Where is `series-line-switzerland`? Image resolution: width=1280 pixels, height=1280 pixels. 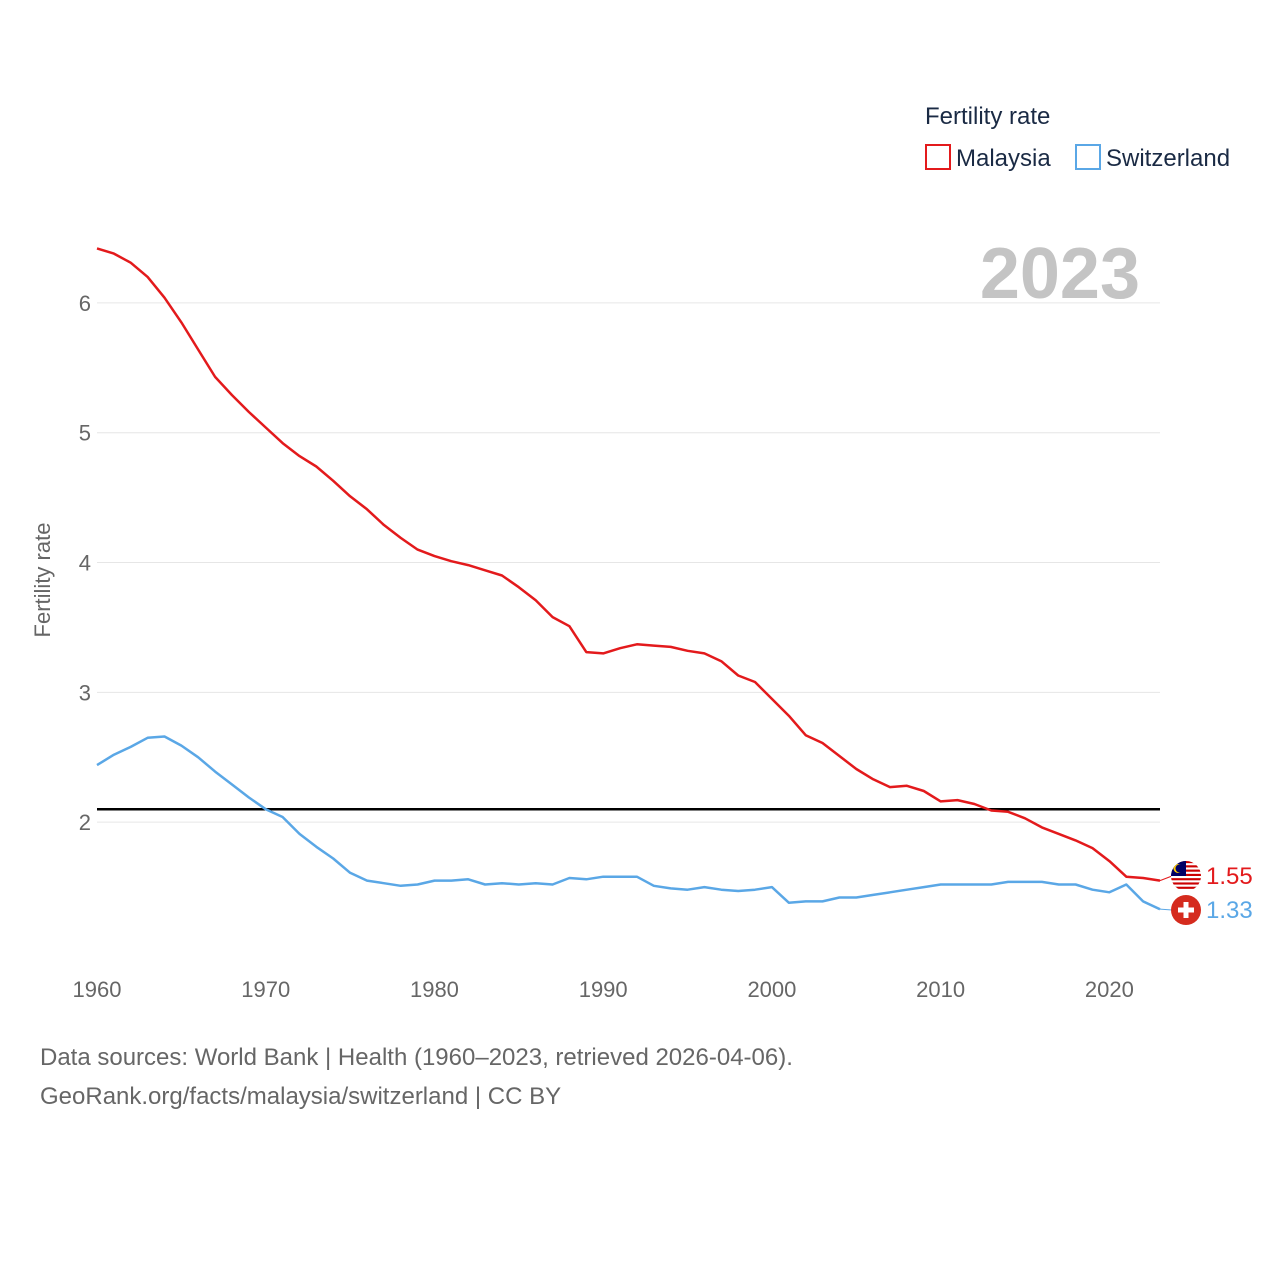 series-line-switzerland is located at coordinates (628, 823).